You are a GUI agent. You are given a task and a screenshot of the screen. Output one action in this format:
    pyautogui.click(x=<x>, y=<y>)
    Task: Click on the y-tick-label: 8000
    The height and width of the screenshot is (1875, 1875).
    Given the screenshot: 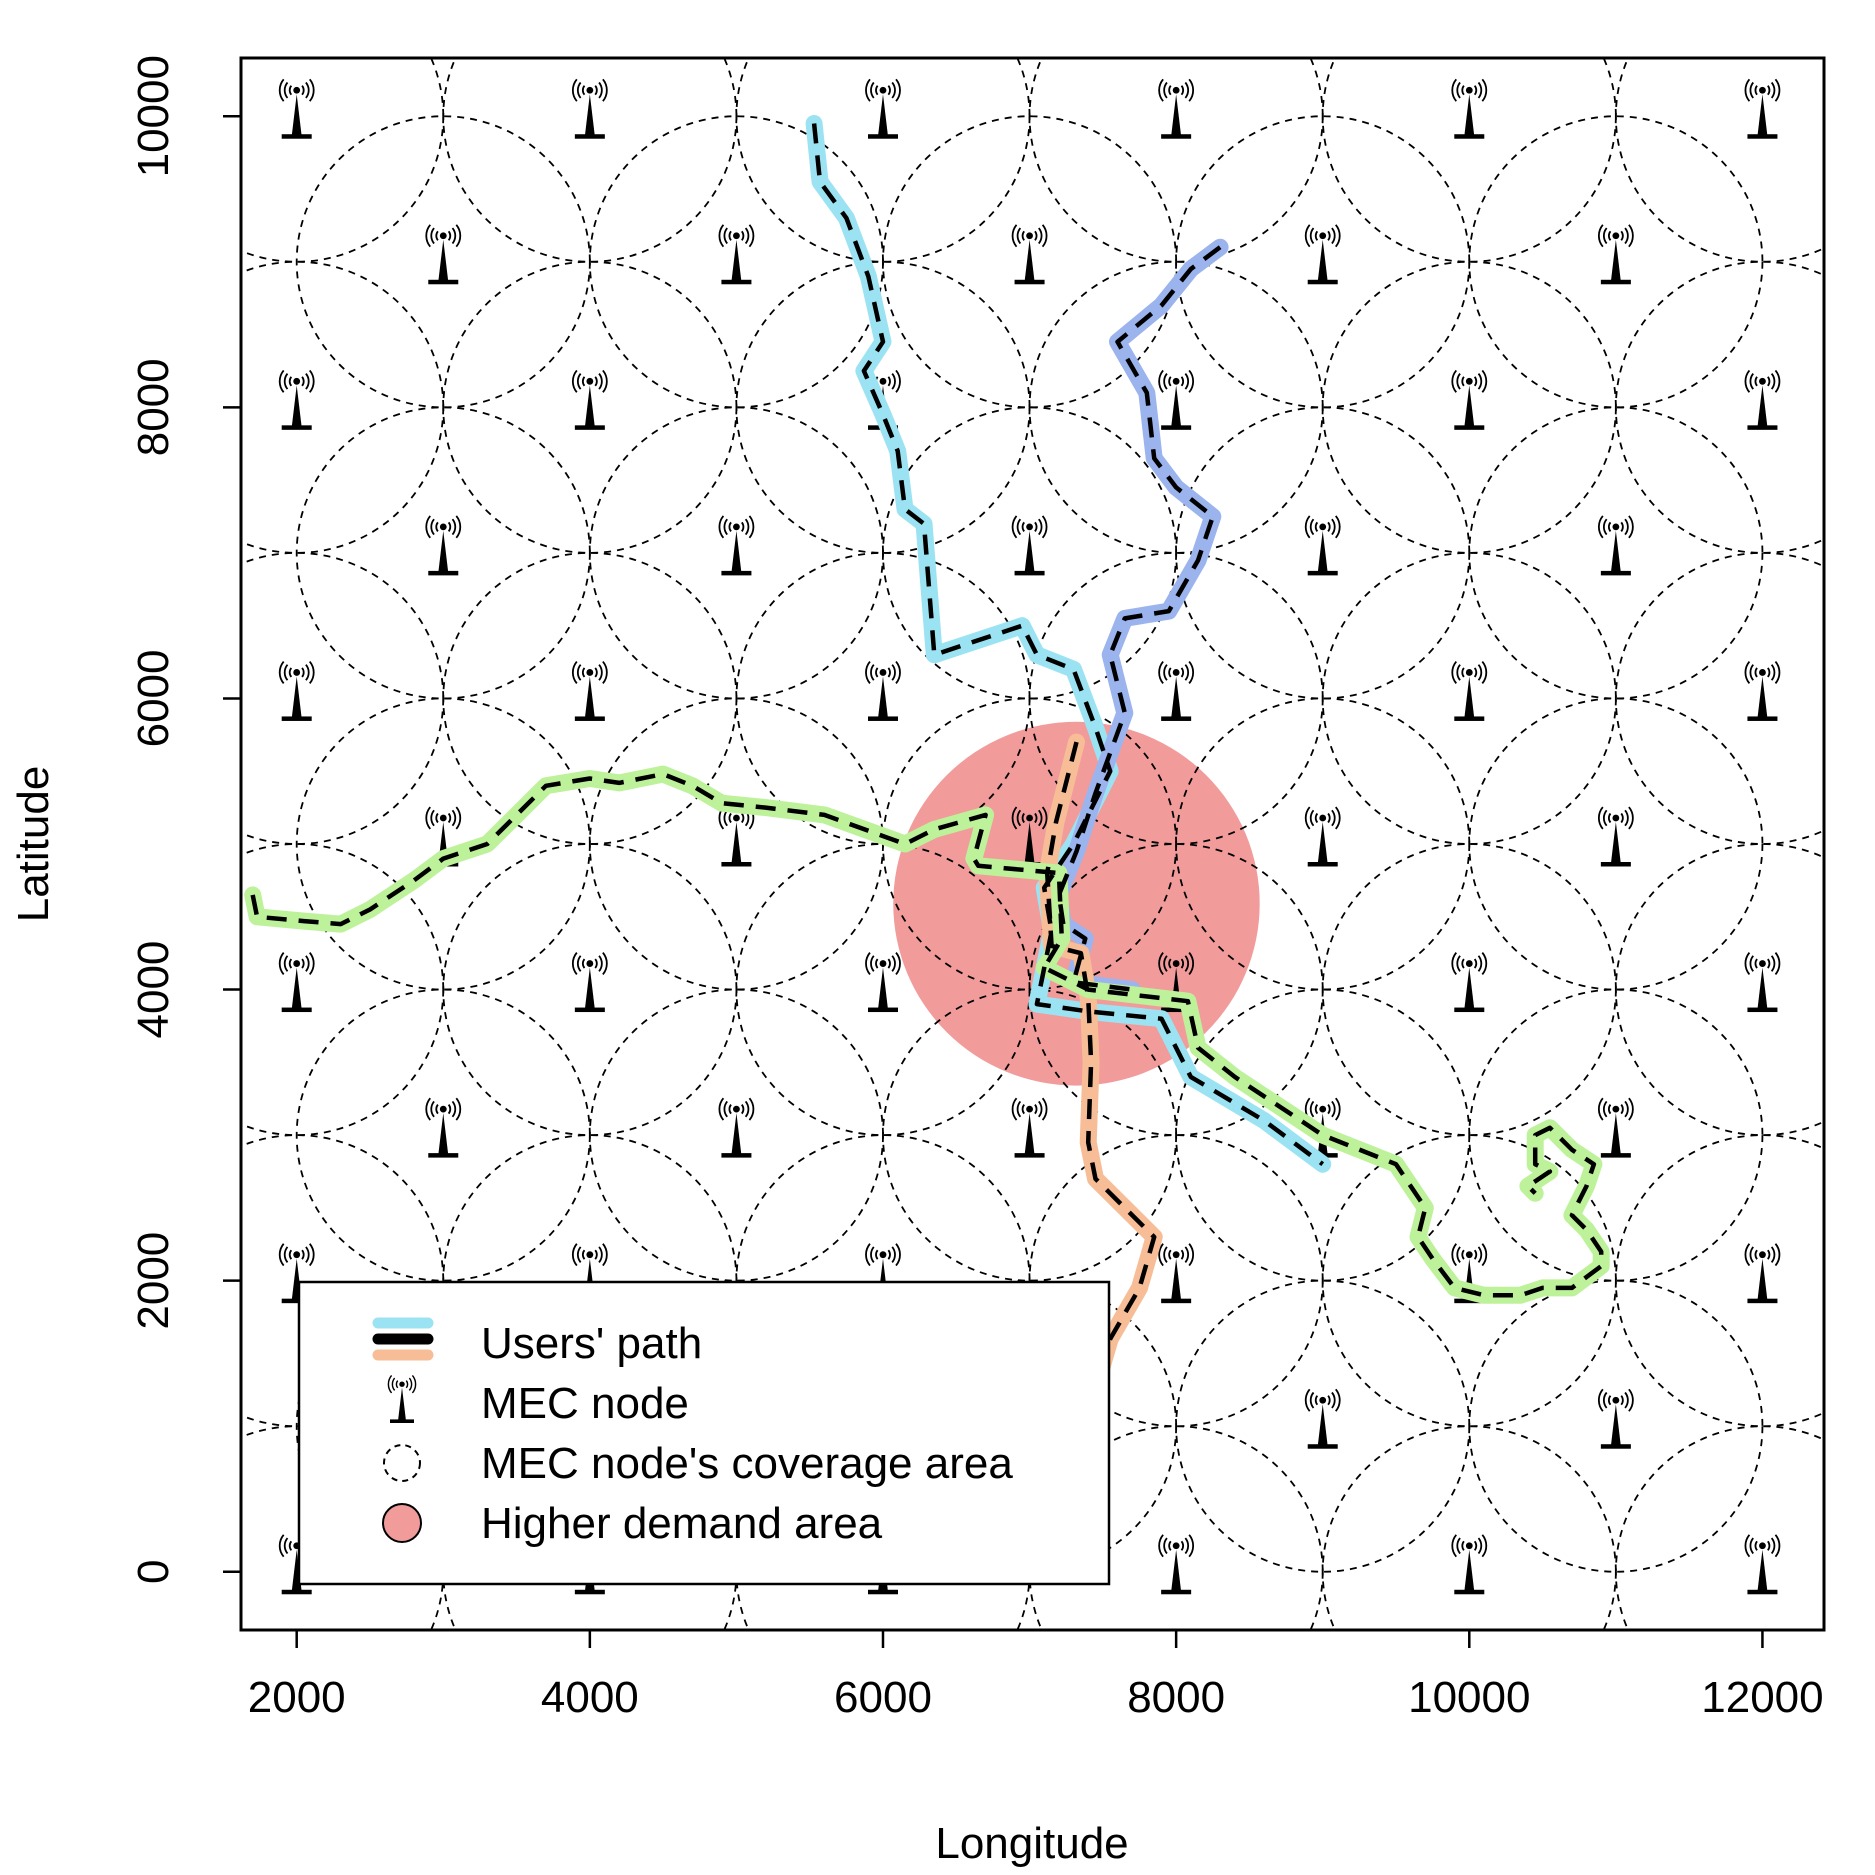 What is the action you would take?
    pyautogui.click(x=153, y=407)
    